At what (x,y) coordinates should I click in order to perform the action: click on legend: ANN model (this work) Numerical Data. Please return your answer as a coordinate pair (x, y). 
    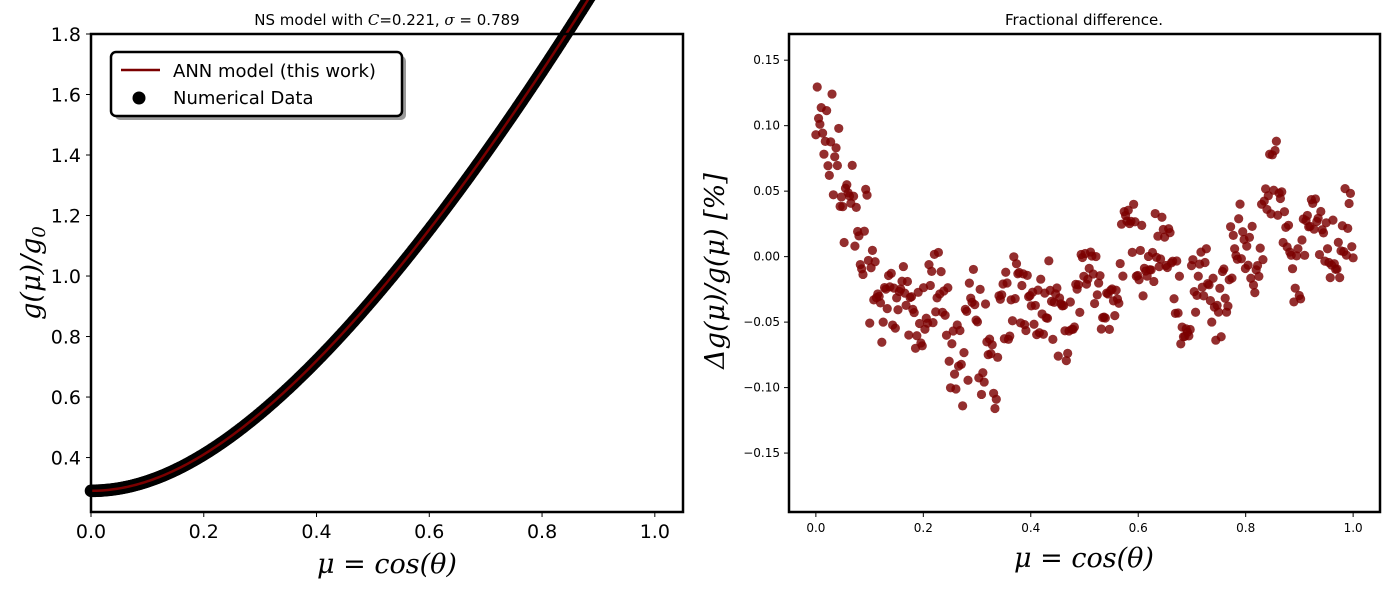
    Looking at the image, I should click on (257, 85).